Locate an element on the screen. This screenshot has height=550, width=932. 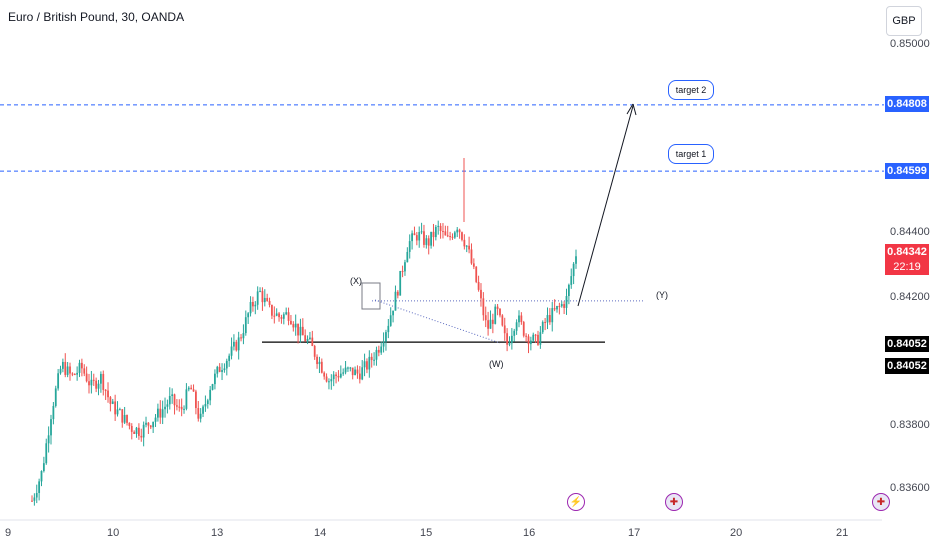
projection-arrow is located at coordinates (605, 206).